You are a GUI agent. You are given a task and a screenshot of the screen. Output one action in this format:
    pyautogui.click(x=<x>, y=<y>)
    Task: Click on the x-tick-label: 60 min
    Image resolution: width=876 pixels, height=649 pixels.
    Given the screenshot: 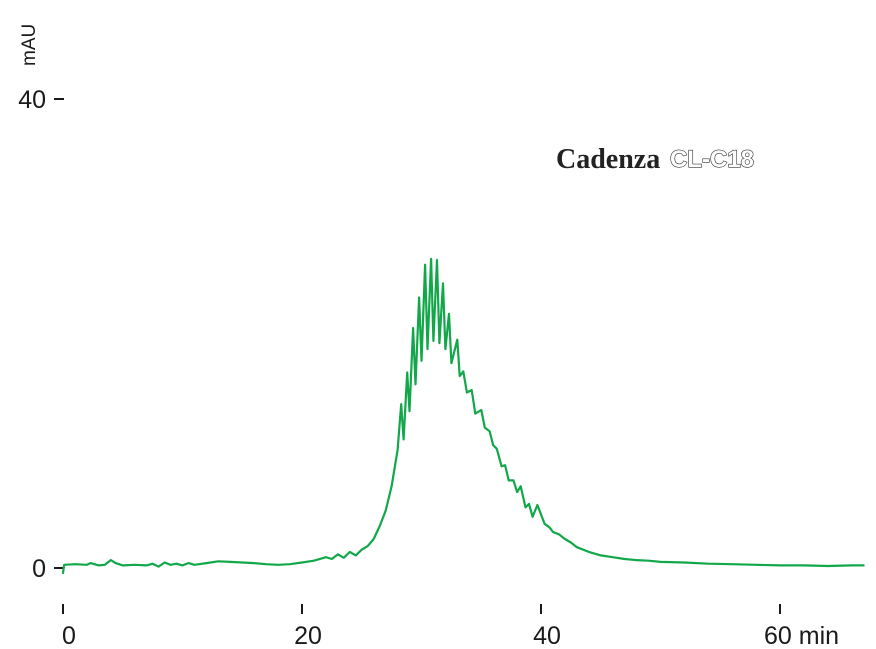 What is the action you would take?
    pyautogui.click(x=801, y=635)
    